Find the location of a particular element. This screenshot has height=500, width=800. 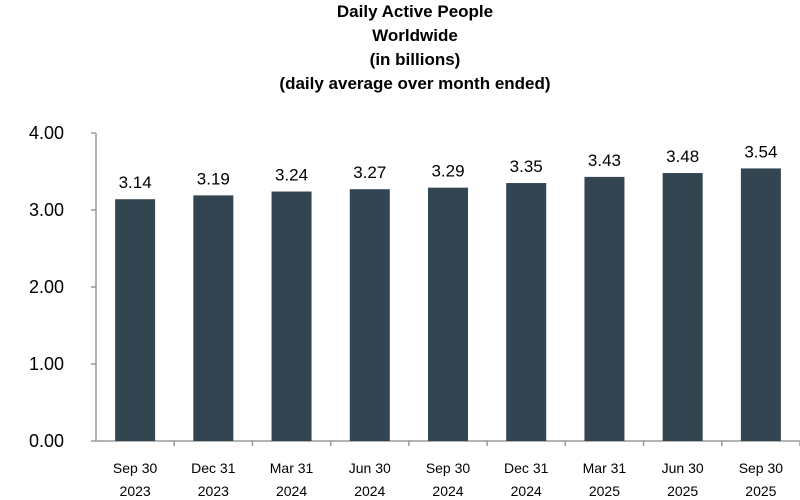

chart-title-line-1: Daily Active People is located at coordinates (415, 11).